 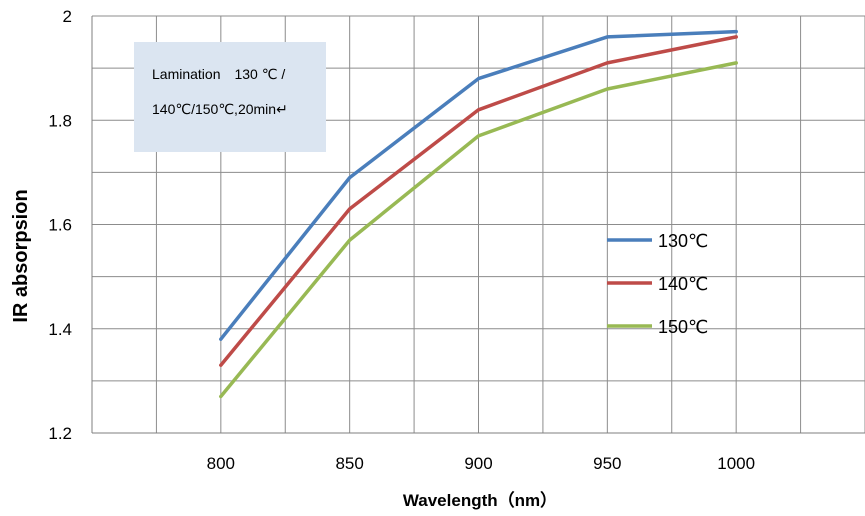 What do you see at coordinates (60, 120) in the screenshot?
I see `y-tick-label: 1.8` at bounding box center [60, 120].